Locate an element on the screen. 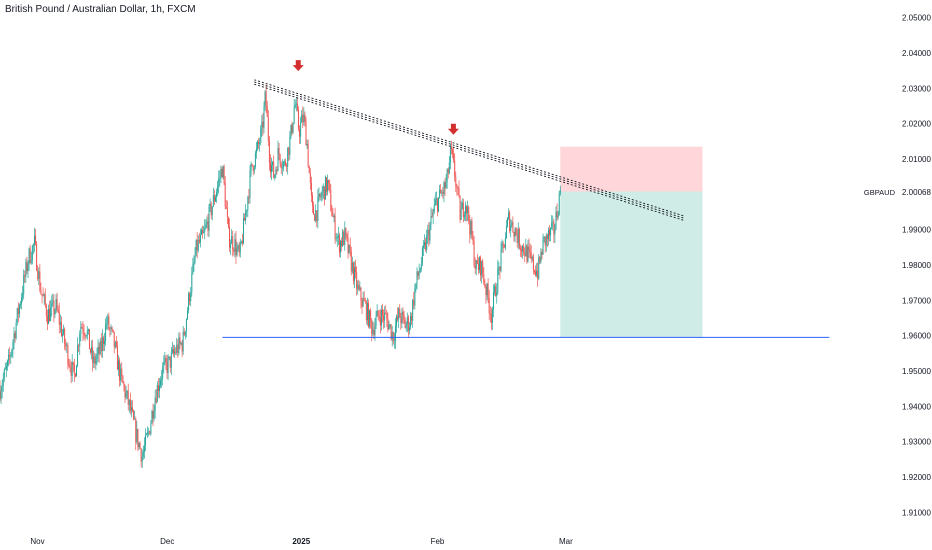 The width and height of the screenshot is (932, 550). stop-loss-zone is located at coordinates (631, 169).